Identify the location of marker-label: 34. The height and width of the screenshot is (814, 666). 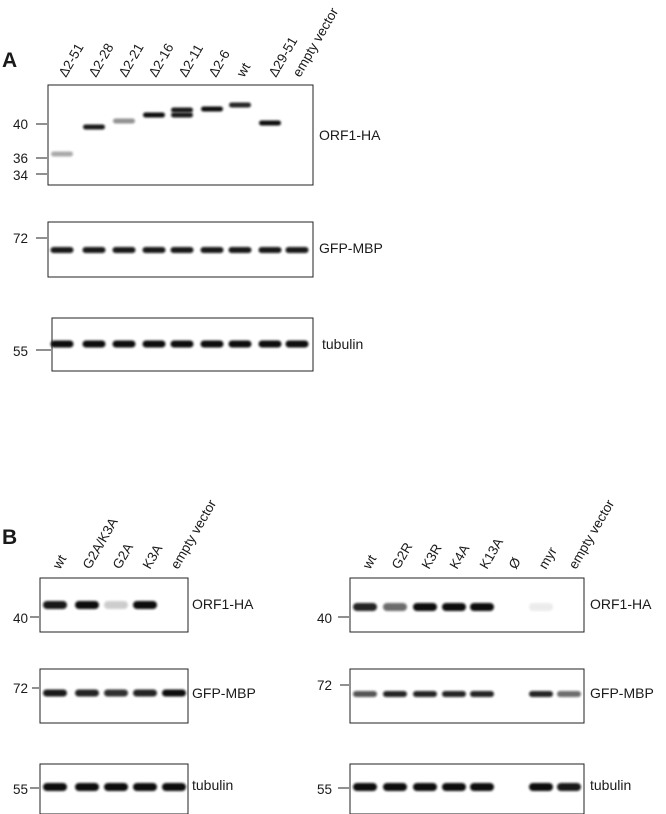
(21, 175).